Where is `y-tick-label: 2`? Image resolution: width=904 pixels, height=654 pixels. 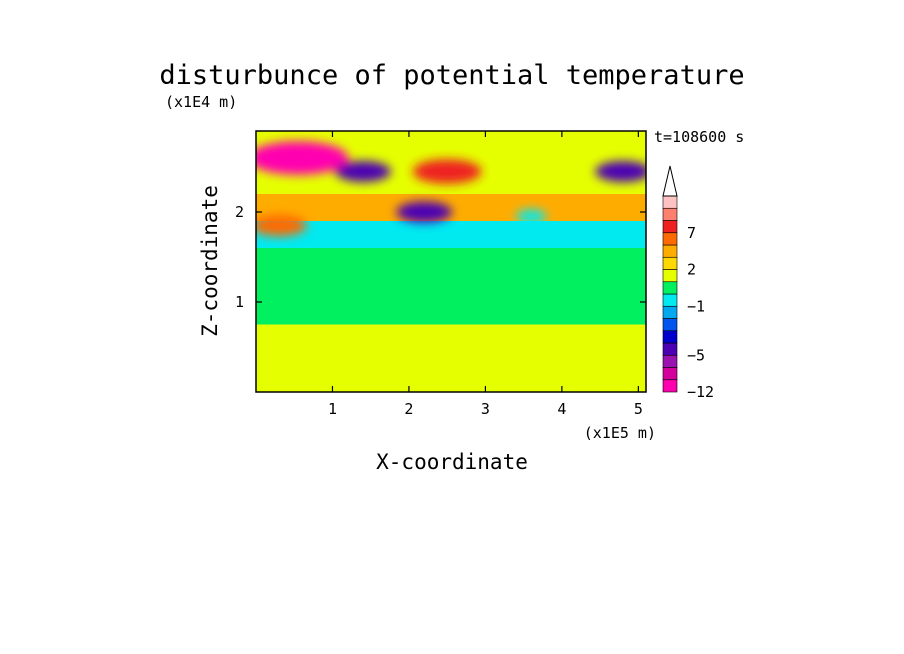 y-tick-label: 2 is located at coordinates (239, 212).